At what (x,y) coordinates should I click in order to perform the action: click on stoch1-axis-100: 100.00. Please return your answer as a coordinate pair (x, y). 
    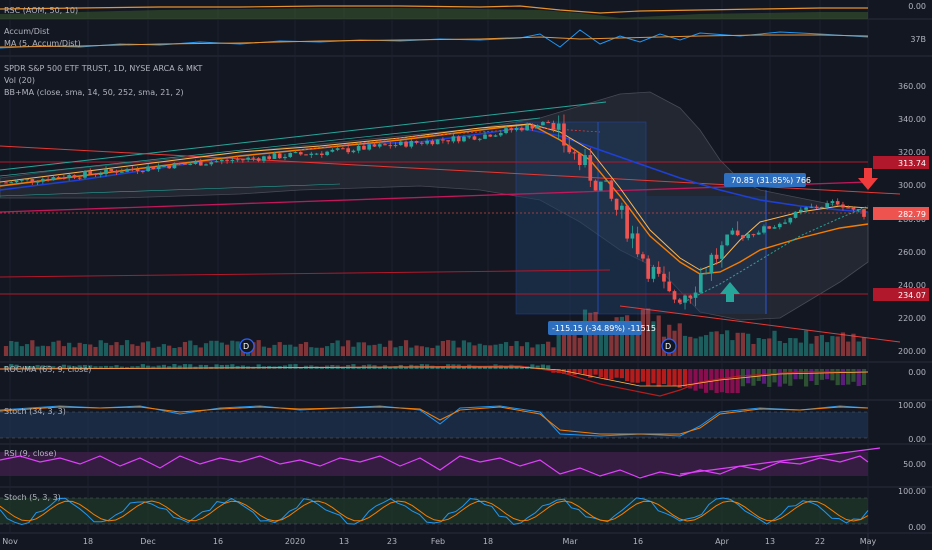
    Looking at the image, I should click on (912, 405).